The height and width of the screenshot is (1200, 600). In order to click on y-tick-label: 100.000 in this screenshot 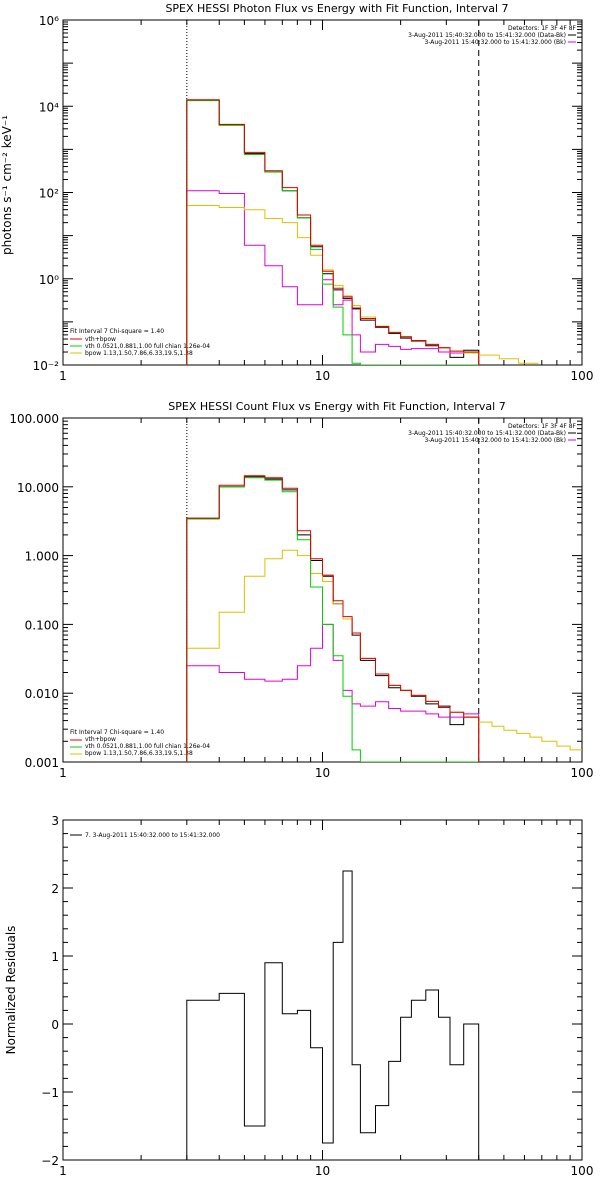, I will do `click(34, 419)`.